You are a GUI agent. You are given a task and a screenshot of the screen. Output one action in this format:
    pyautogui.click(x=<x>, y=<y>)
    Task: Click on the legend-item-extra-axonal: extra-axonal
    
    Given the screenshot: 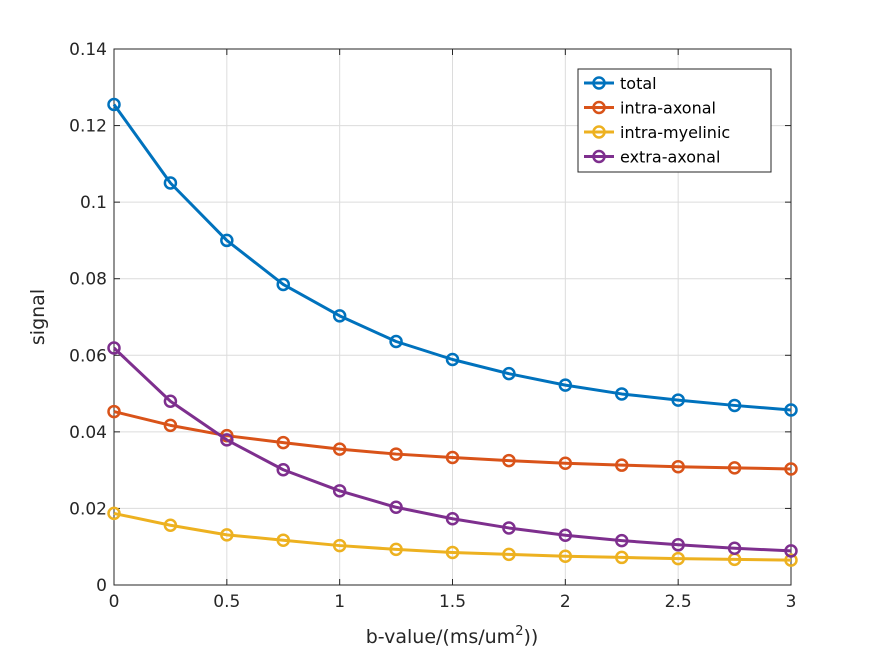 What is the action you would take?
    pyautogui.click(x=652, y=157)
    